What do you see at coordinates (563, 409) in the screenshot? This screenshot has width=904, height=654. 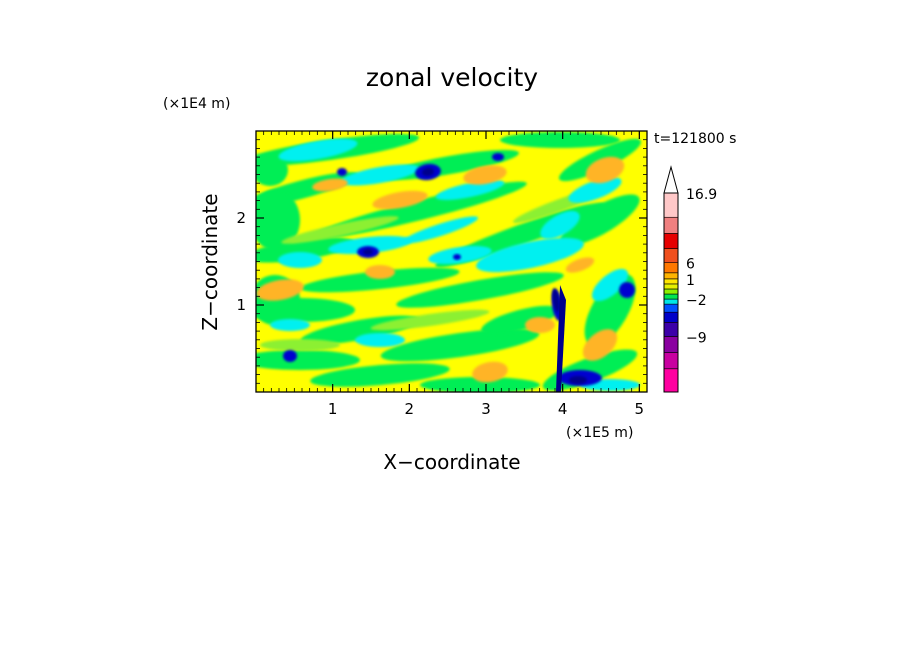 I see `x-tick-label: 4` at bounding box center [563, 409].